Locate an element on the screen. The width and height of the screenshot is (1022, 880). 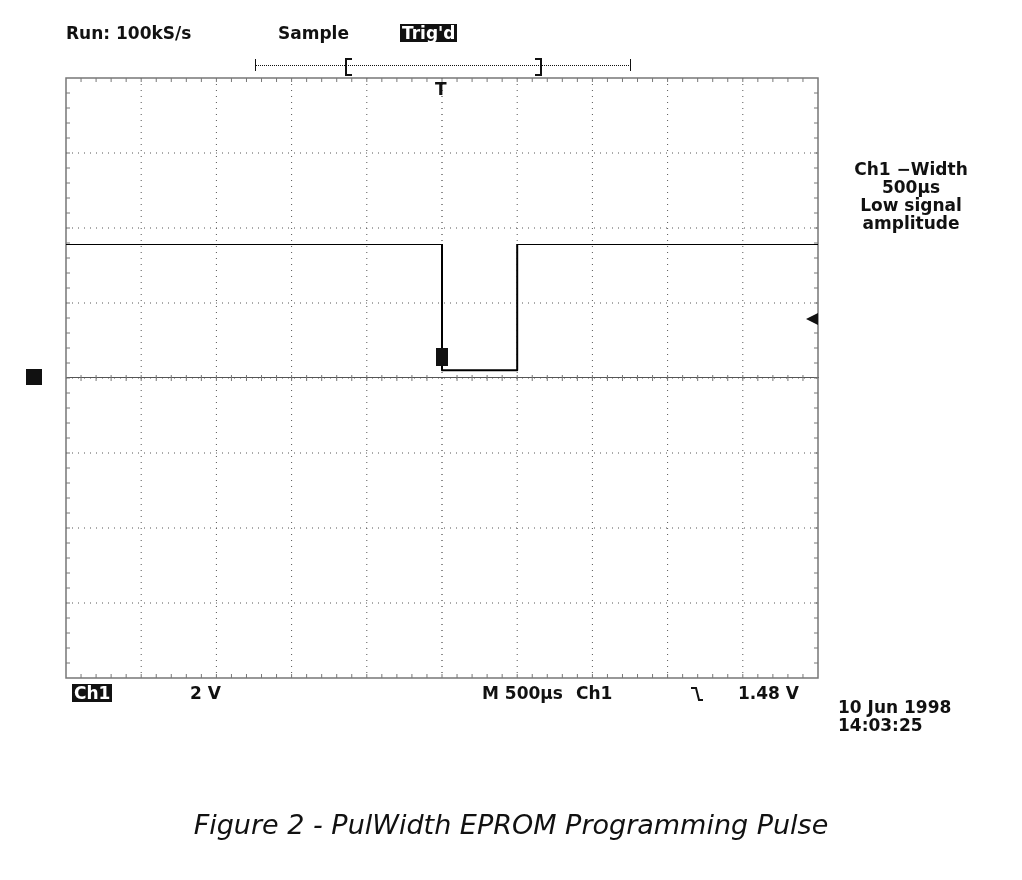
text: M 500µs is located at coordinates (522, 693).